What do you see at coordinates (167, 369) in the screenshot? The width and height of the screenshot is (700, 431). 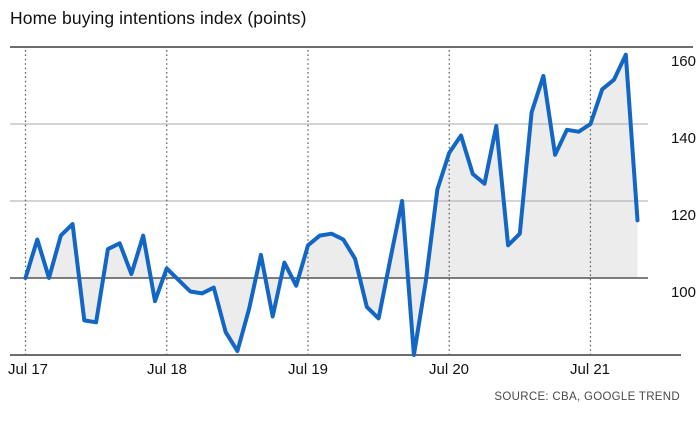 I see `x-axis-tick-jul18: Jul 18` at bounding box center [167, 369].